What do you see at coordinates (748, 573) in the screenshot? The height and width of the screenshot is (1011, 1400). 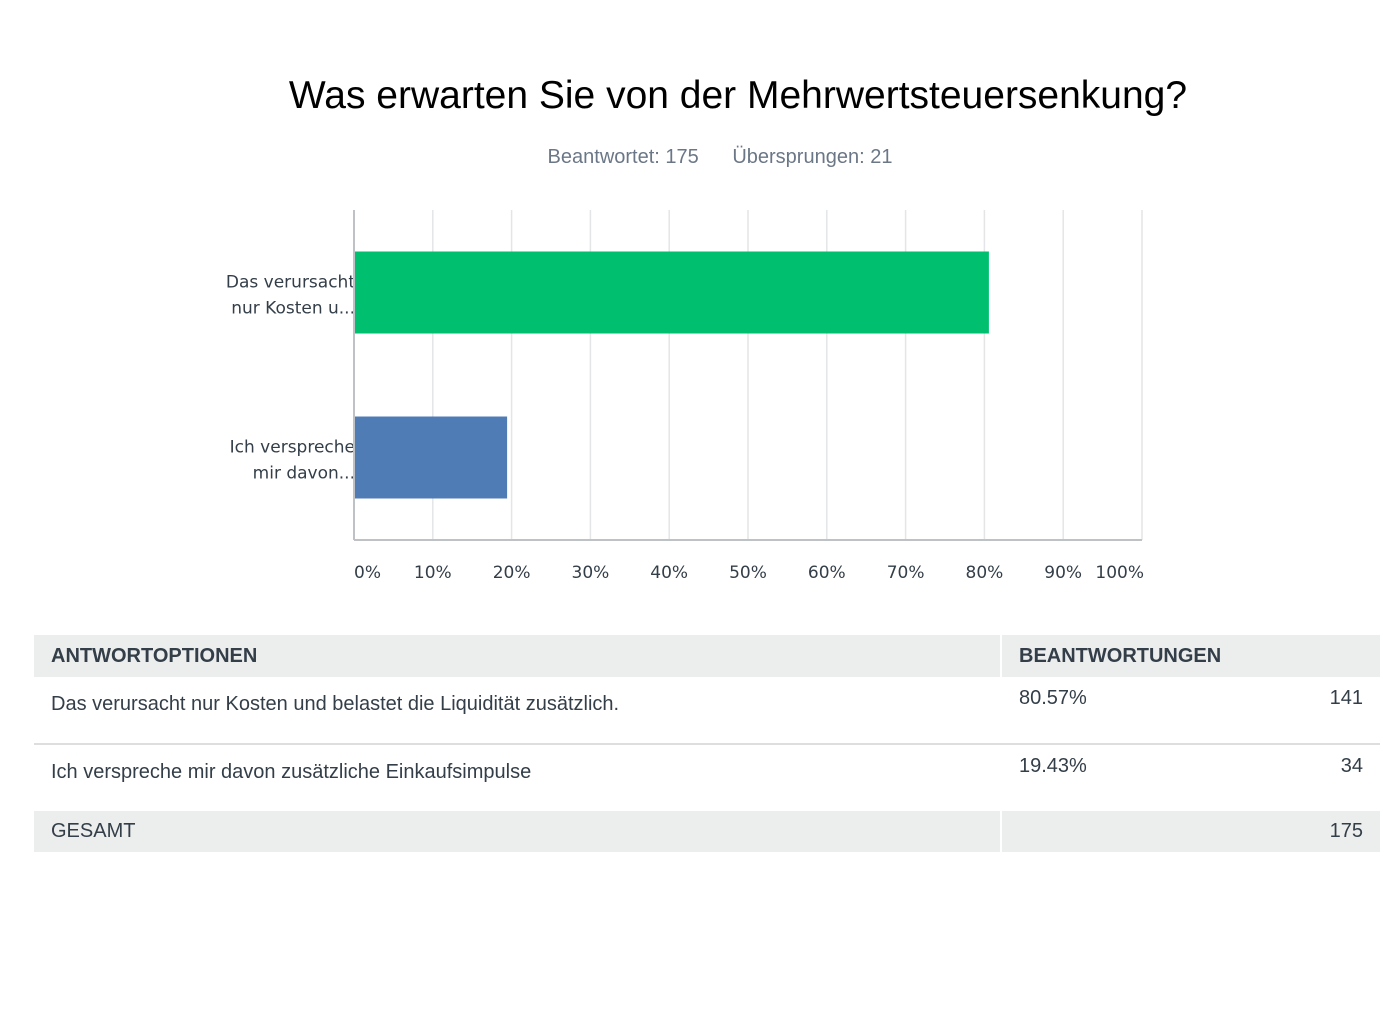 I see `x-tick-label: 50%` at bounding box center [748, 573].